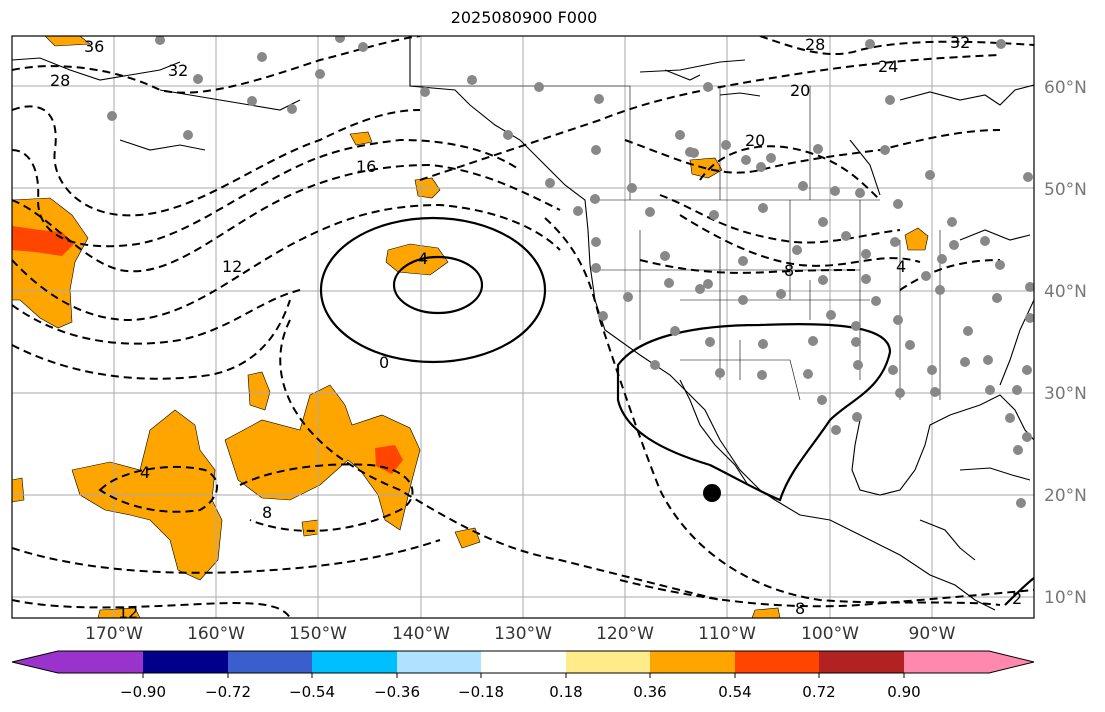  I want to click on lon-label: 100°W, so click(830, 634).